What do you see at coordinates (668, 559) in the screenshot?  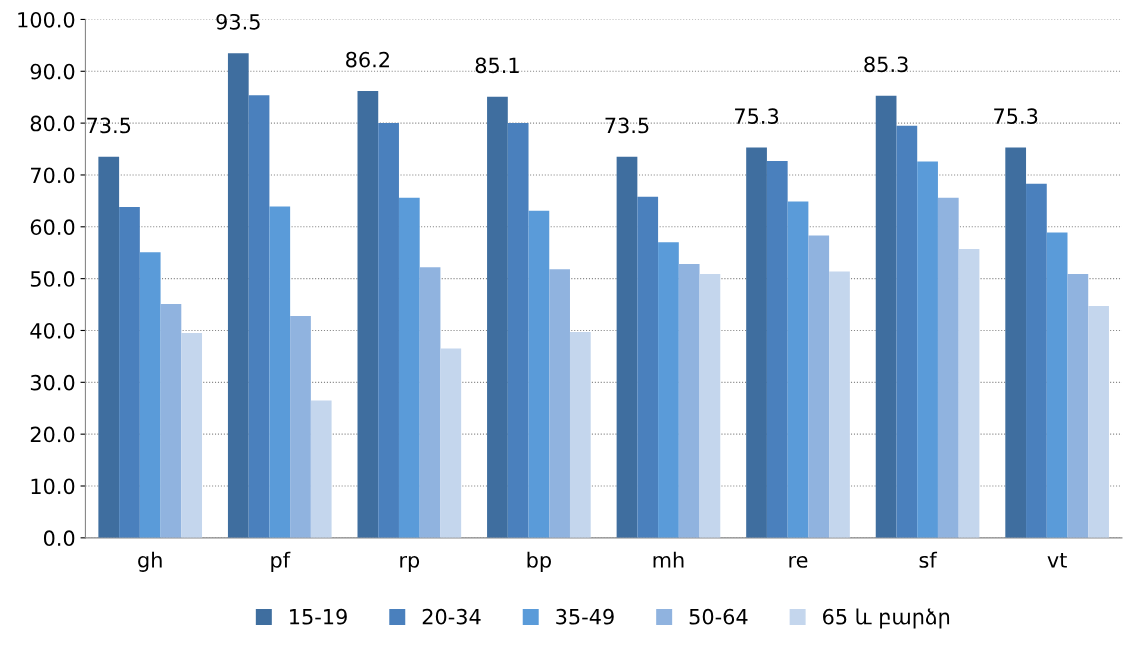 I see `x-tick-label: mh` at bounding box center [668, 559].